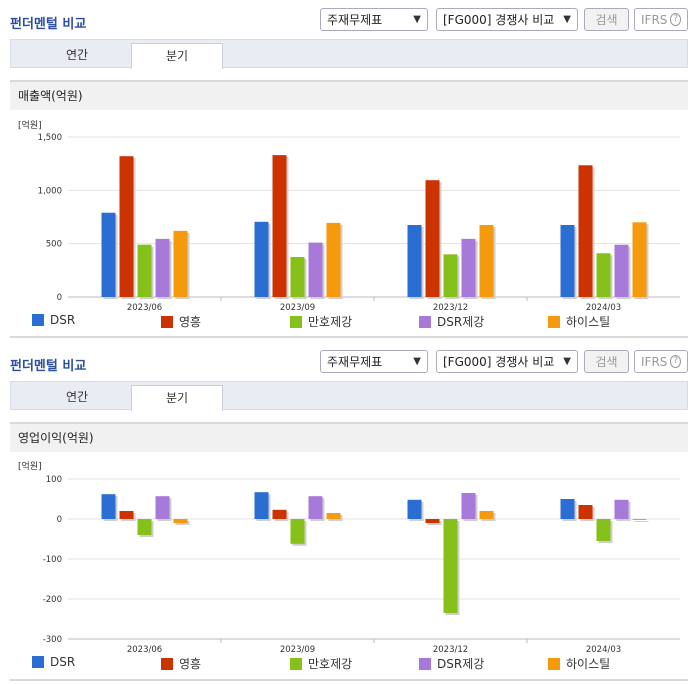 This screenshot has height=684, width=696. What do you see at coordinates (52, 600) in the screenshot?
I see `y-tick-label: -200` at bounding box center [52, 600].